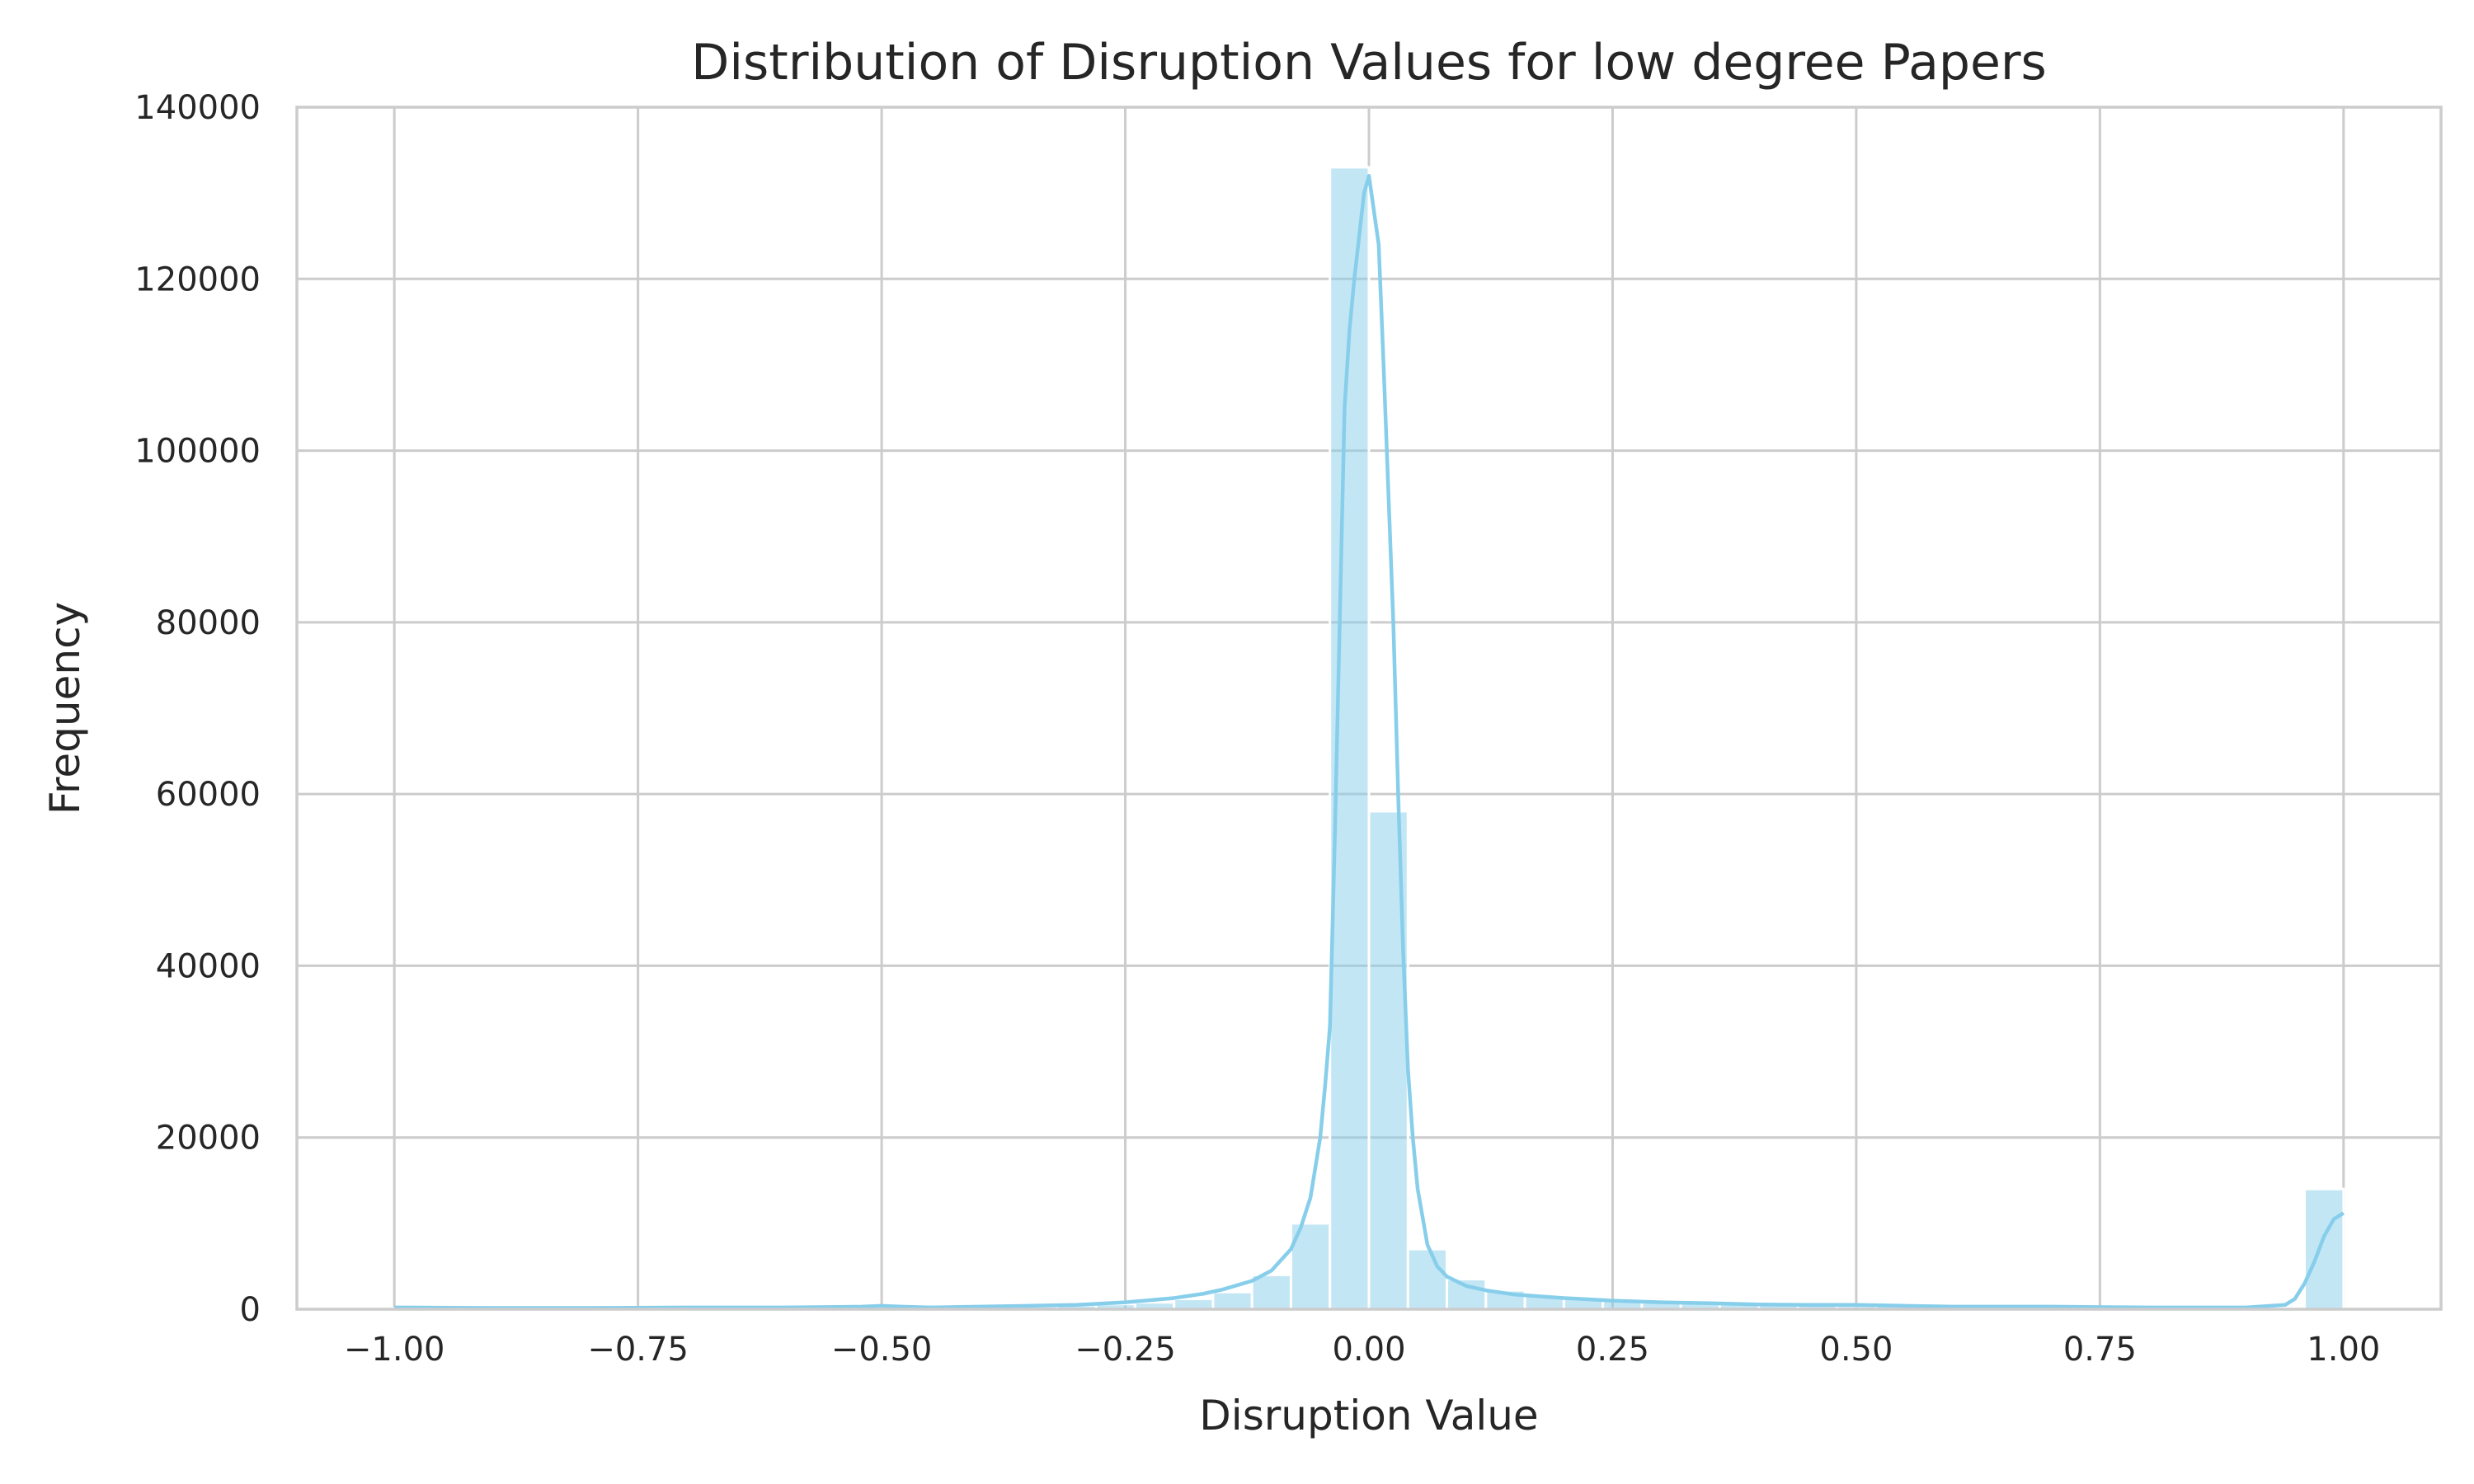 This screenshot has width=2474, height=1484. Describe the element at coordinates (1856, 1350) in the screenshot. I see `x-tick-label: 0.50` at that location.